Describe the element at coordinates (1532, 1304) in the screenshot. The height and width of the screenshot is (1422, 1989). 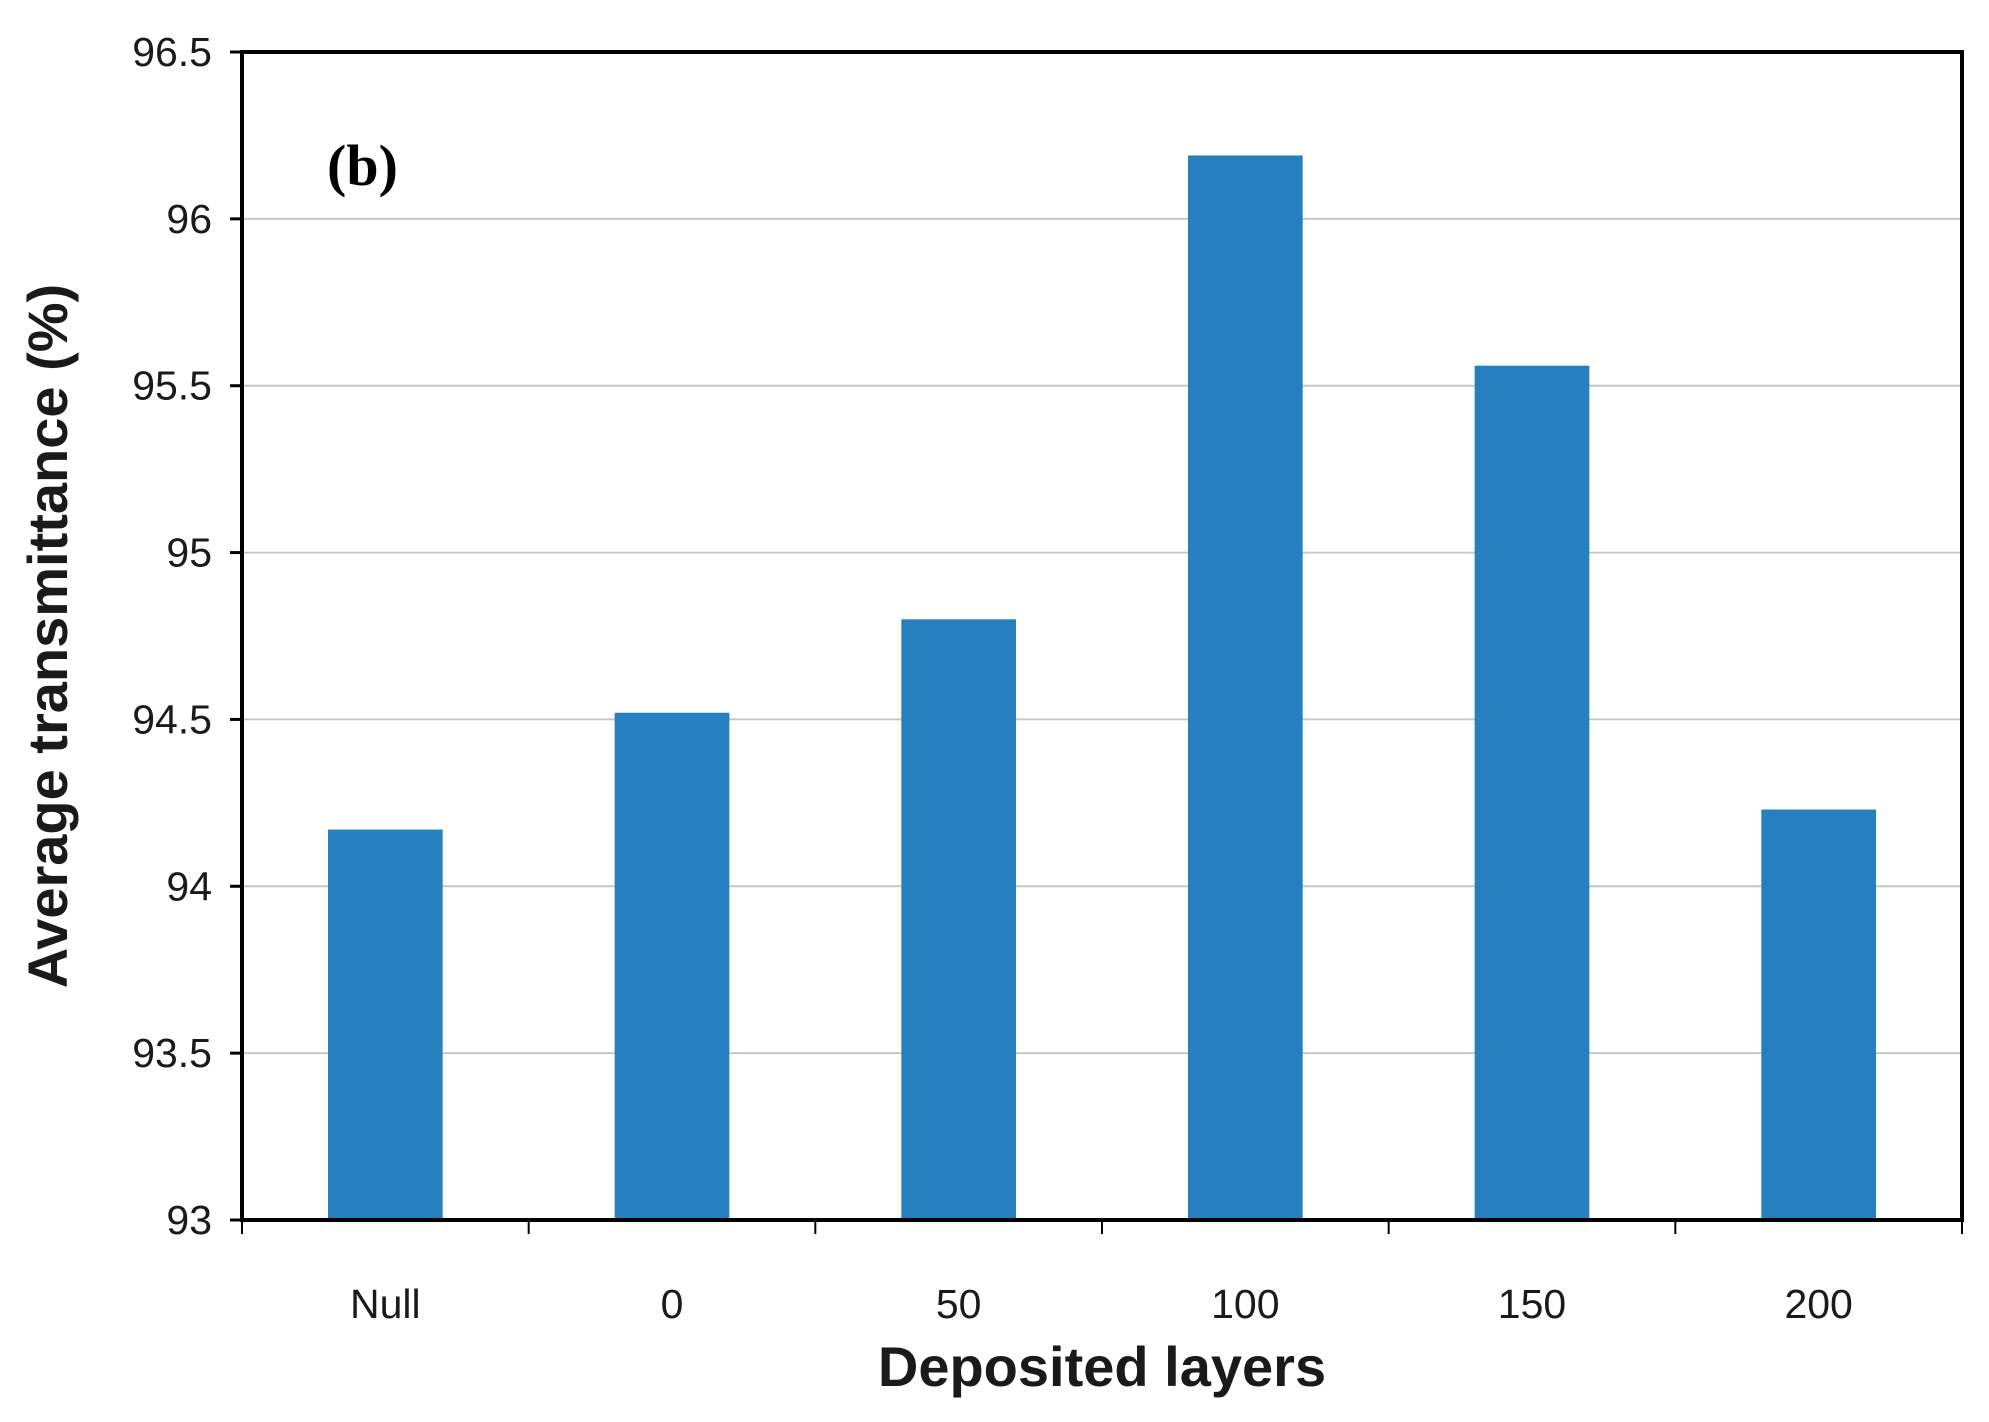
I see `x-tick-label: 150` at that location.